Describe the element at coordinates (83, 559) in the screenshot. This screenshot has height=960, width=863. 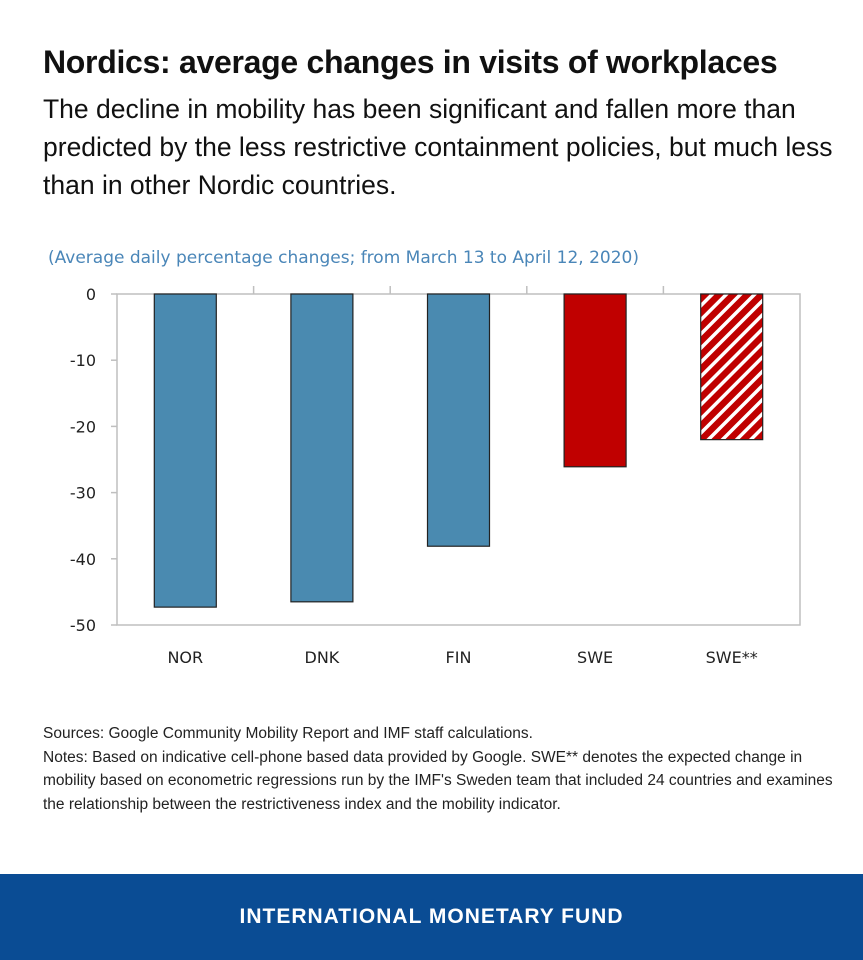
I see `y-tick-label: -40` at that location.